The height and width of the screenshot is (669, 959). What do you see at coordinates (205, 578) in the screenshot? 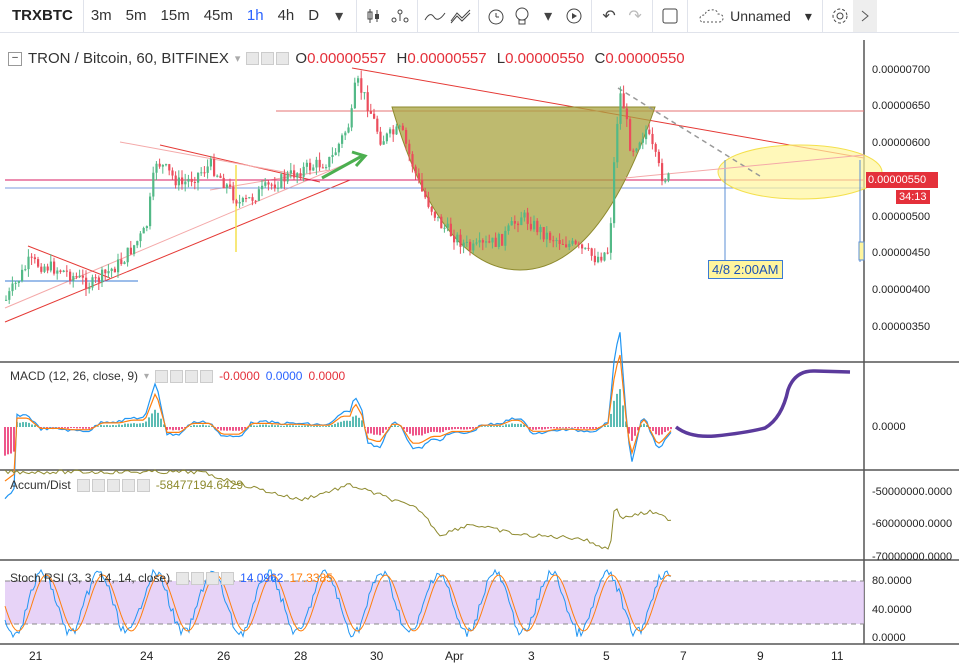
I see `stoch-buttons` at bounding box center [205, 578].